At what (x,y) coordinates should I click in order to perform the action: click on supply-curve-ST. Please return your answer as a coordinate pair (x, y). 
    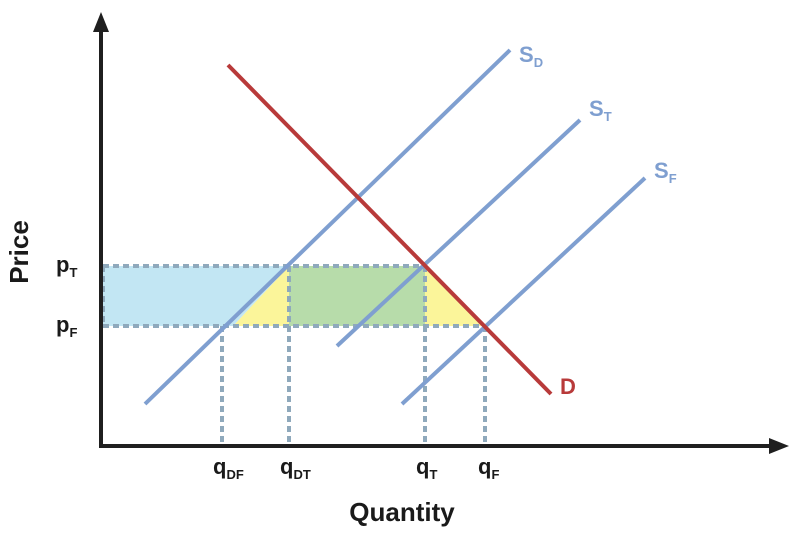
    Looking at the image, I should click on (458, 233).